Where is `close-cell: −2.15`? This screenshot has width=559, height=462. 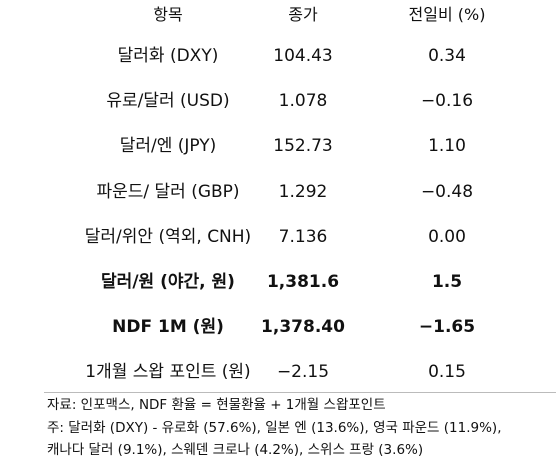
close-cell: −2.15 is located at coordinates (303, 372).